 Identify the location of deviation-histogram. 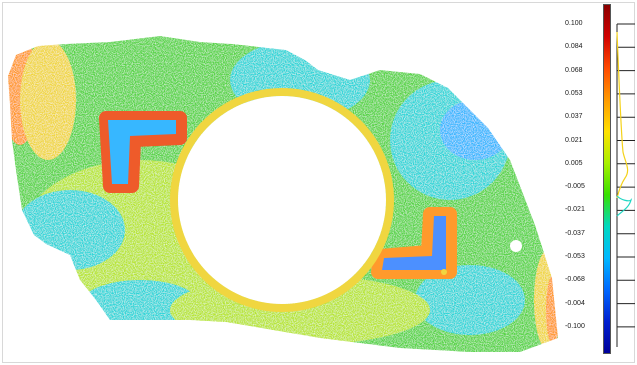
(625, 185).